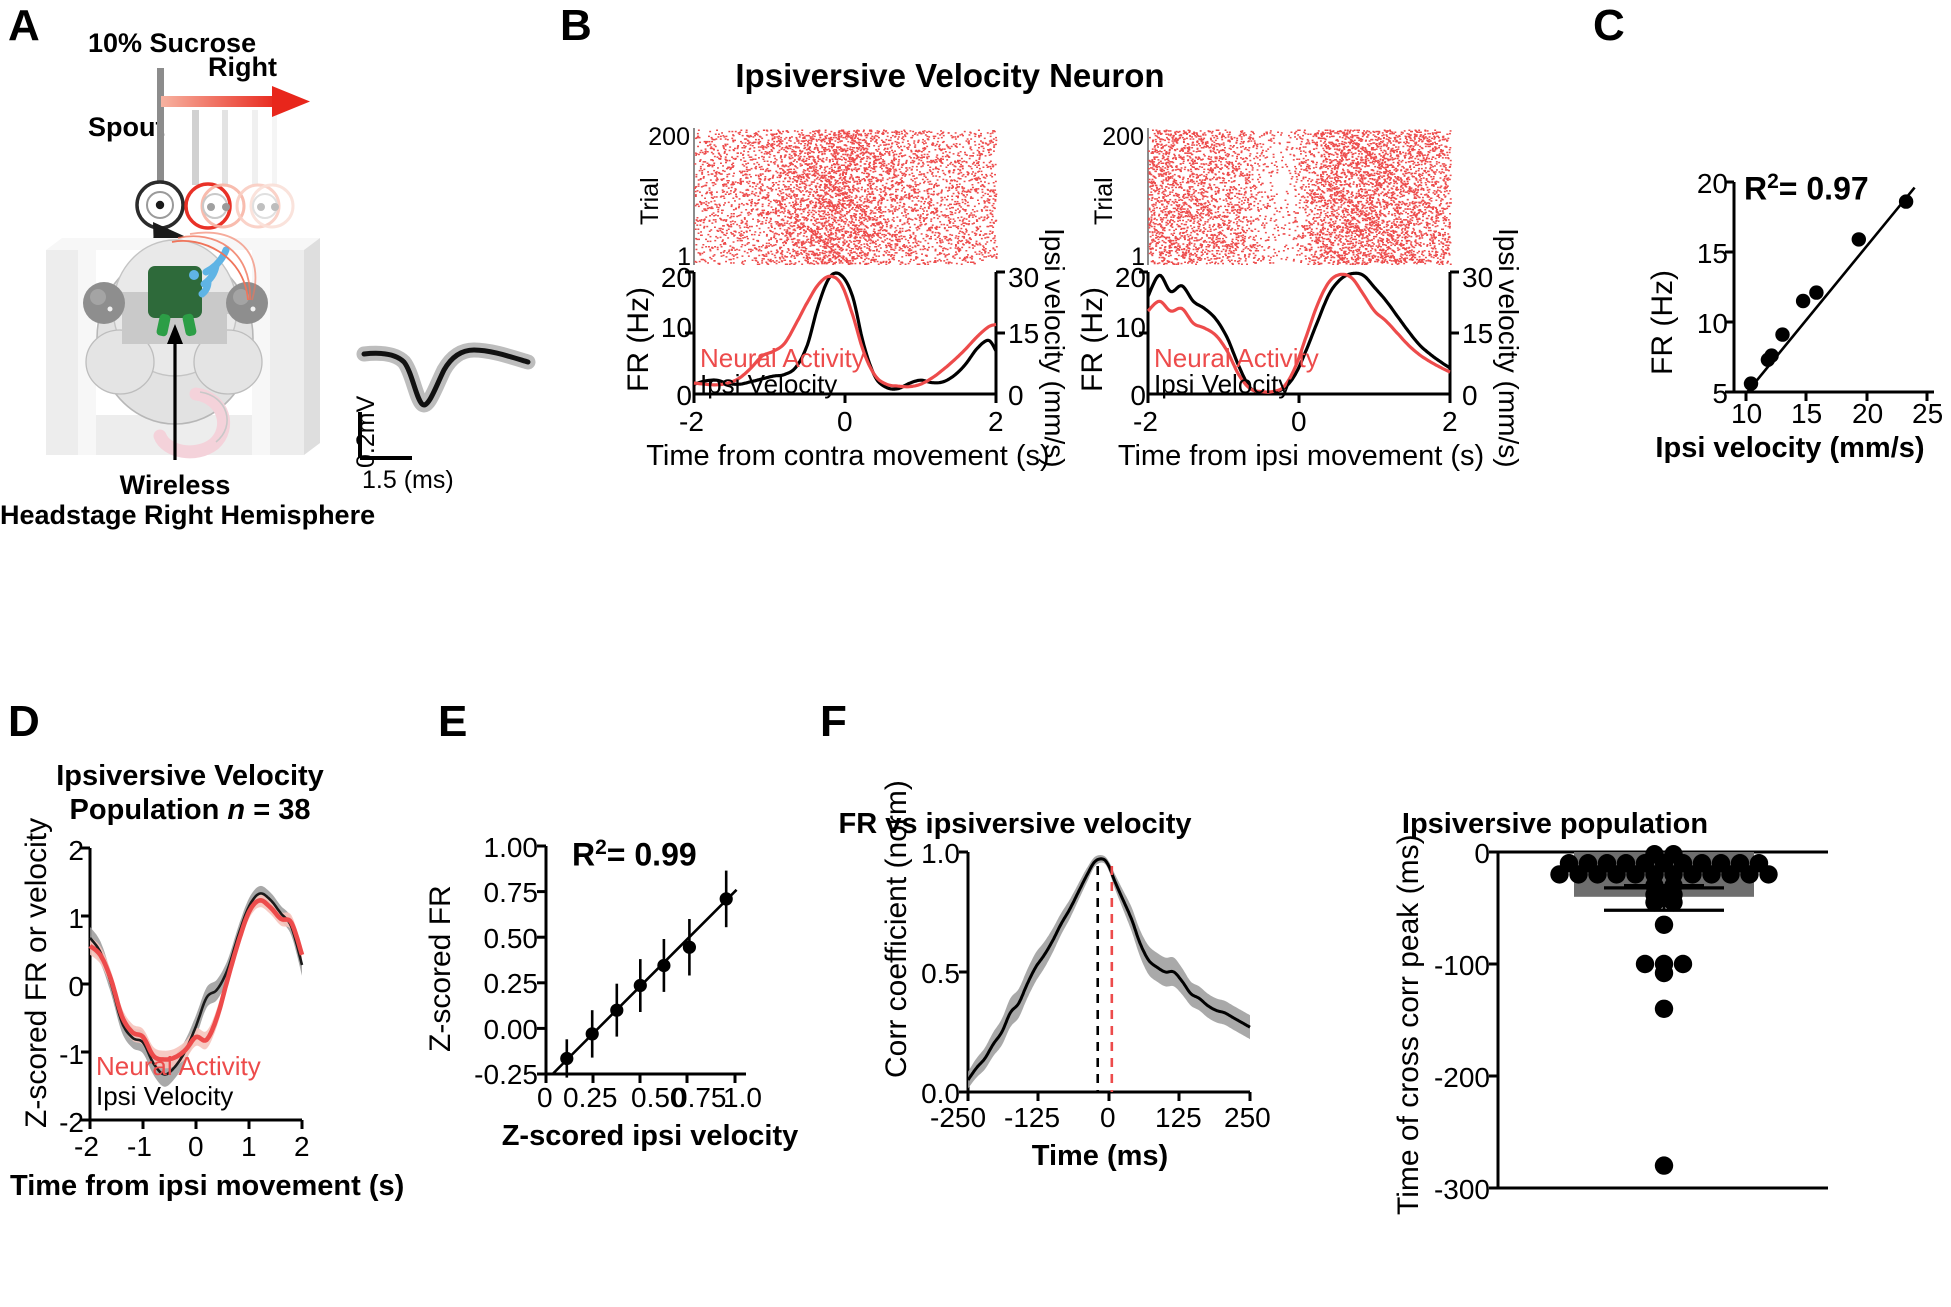 The height and width of the screenshot is (1307, 1951). What do you see at coordinates (71, 1054) in the screenshot?
I see `panel-d-ytick--1: -1` at bounding box center [71, 1054].